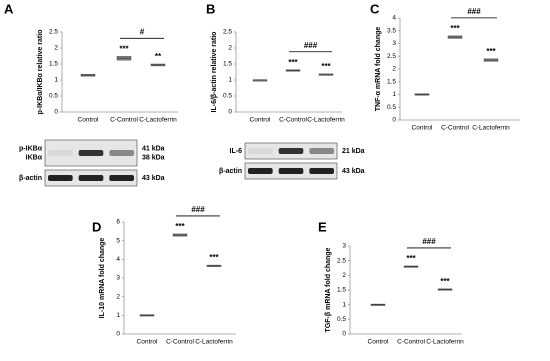 Image resolution: width=550 pixels, height=361 pixels. Describe the element at coordinates (153, 148) in the screenshot. I see `blot-size: 41 kDa` at that location.